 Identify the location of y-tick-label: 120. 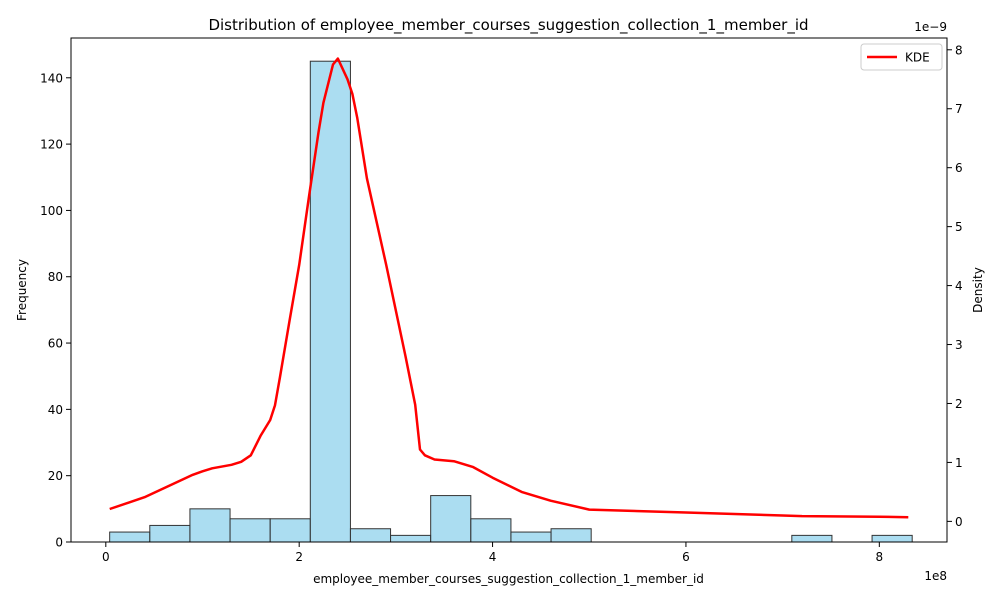
(51, 145).